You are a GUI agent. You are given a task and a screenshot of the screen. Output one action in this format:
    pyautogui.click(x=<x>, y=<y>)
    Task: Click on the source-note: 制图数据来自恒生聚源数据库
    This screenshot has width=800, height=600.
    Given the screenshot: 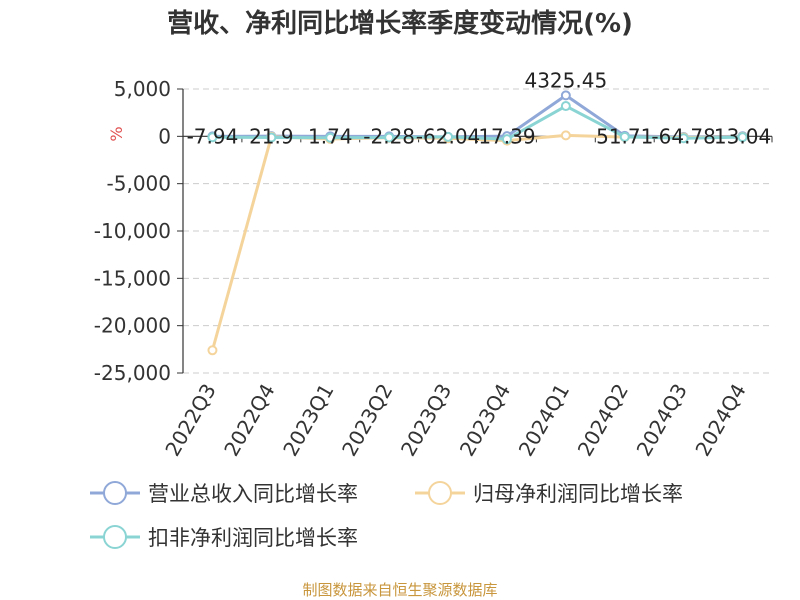 What is the action you would take?
    pyautogui.click(x=399, y=590)
    